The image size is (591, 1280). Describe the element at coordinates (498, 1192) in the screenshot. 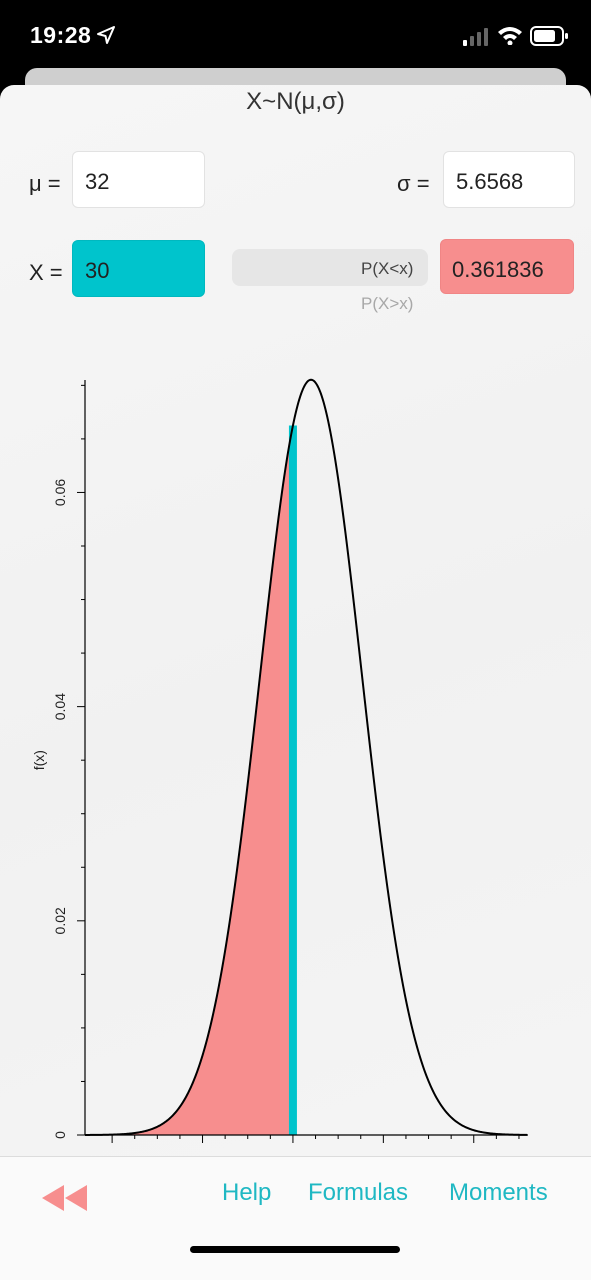

I see `moments-link: Moments` at that location.